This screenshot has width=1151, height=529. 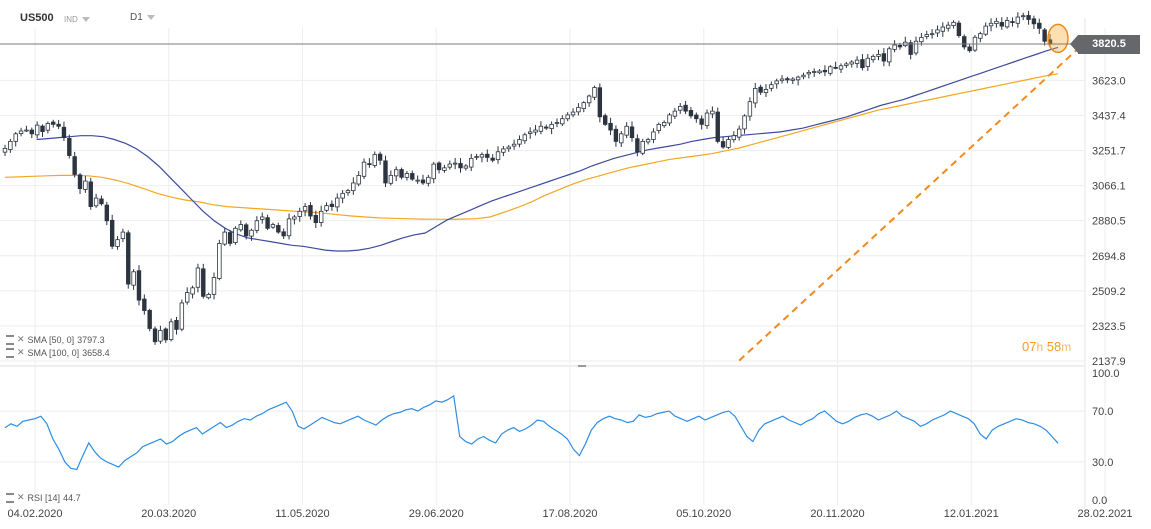 I want to click on time-tick-label: 11.05.2020, so click(x=302, y=514).